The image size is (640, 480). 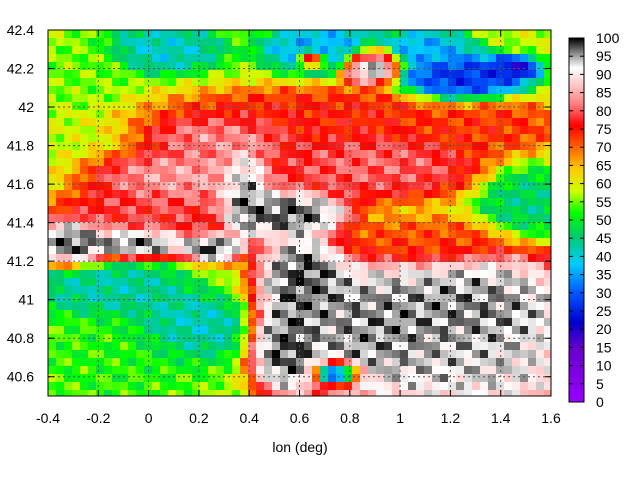 I want to click on x-tick-label: 1, so click(x=400, y=418).